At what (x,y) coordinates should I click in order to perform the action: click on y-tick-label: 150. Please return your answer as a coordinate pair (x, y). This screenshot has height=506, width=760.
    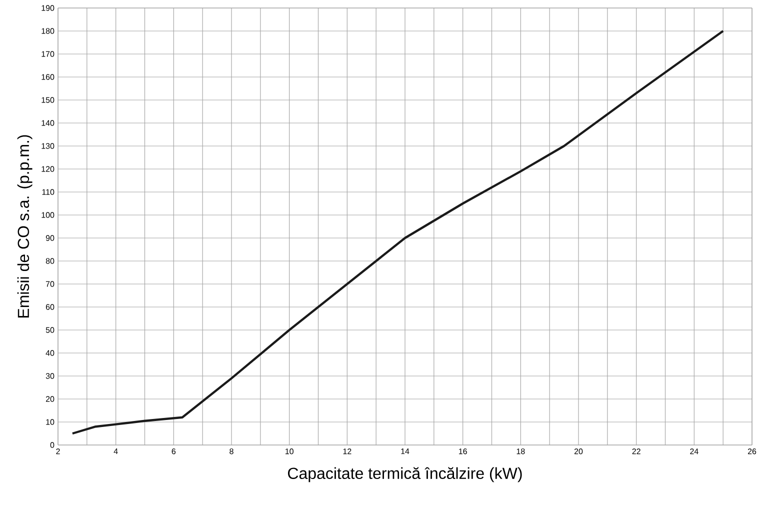
    Looking at the image, I should click on (48, 100).